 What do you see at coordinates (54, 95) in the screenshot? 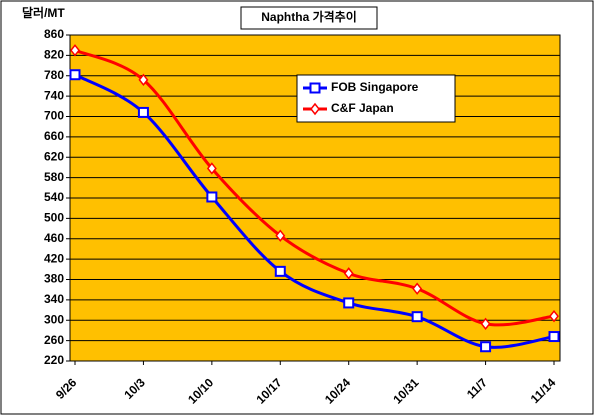
I see `y-tick-label: 740` at bounding box center [54, 95].